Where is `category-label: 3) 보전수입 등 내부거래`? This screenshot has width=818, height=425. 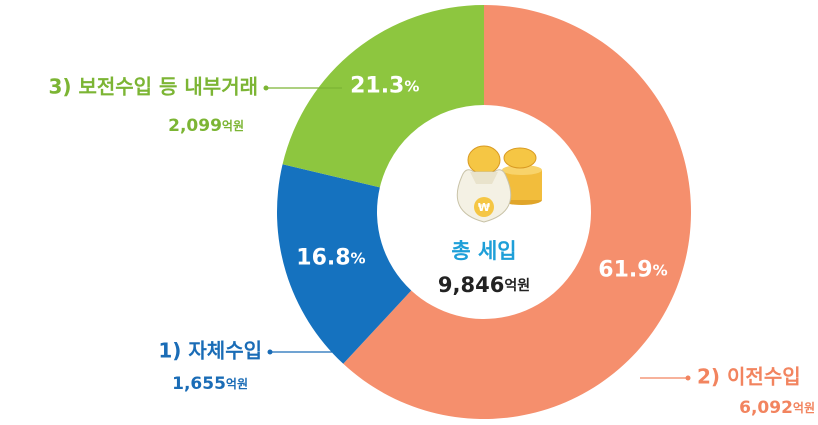
category-label: 3) 보전수입 등 내부거래 is located at coordinates (153, 87).